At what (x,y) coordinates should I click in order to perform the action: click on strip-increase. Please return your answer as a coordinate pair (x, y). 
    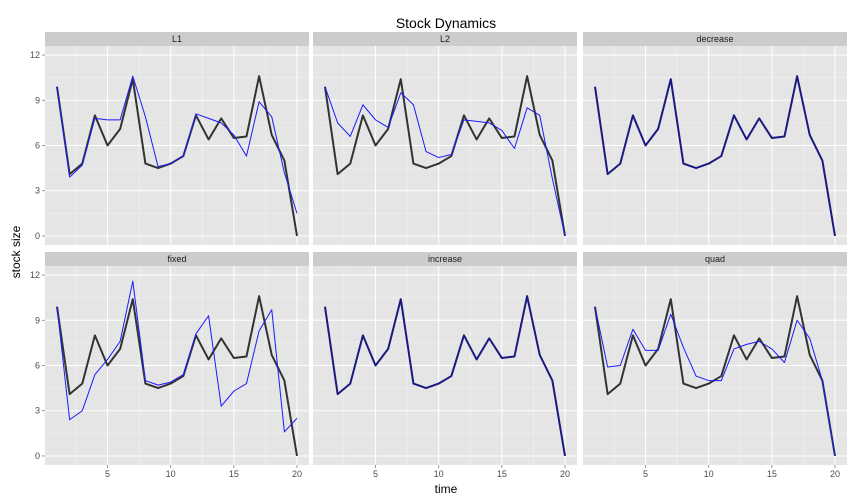
    Looking at the image, I should click on (445, 259).